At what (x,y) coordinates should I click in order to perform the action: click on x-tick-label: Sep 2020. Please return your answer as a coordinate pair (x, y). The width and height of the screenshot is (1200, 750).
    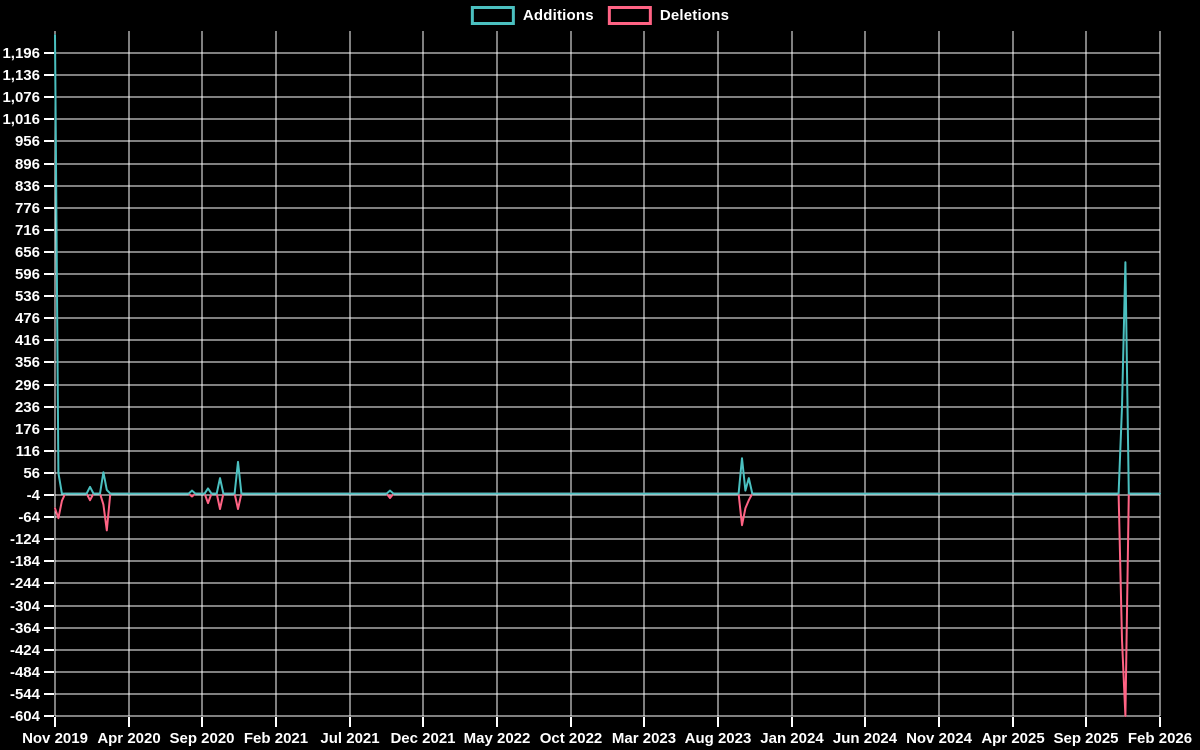
    Looking at the image, I should click on (201, 738).